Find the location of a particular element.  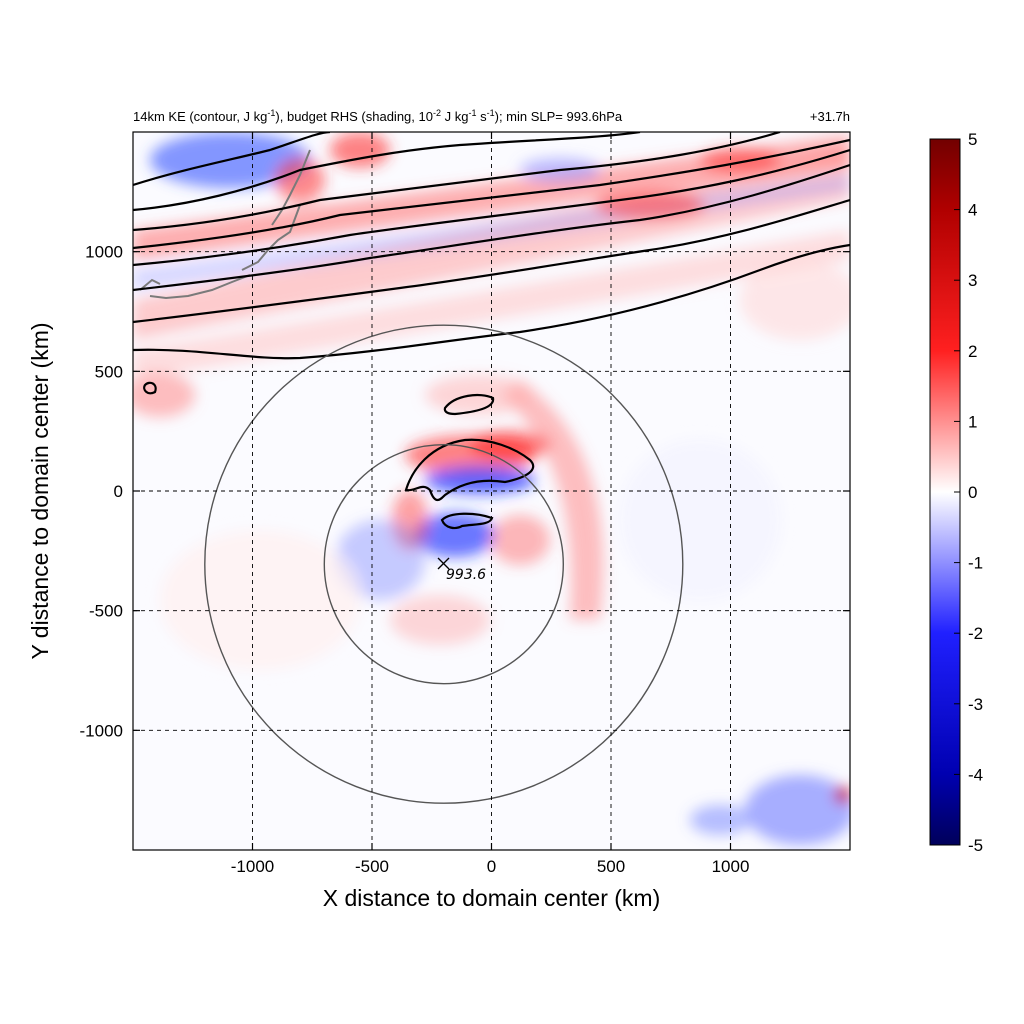

x-tick-label: 1000 is located at coordinates (731, 866).